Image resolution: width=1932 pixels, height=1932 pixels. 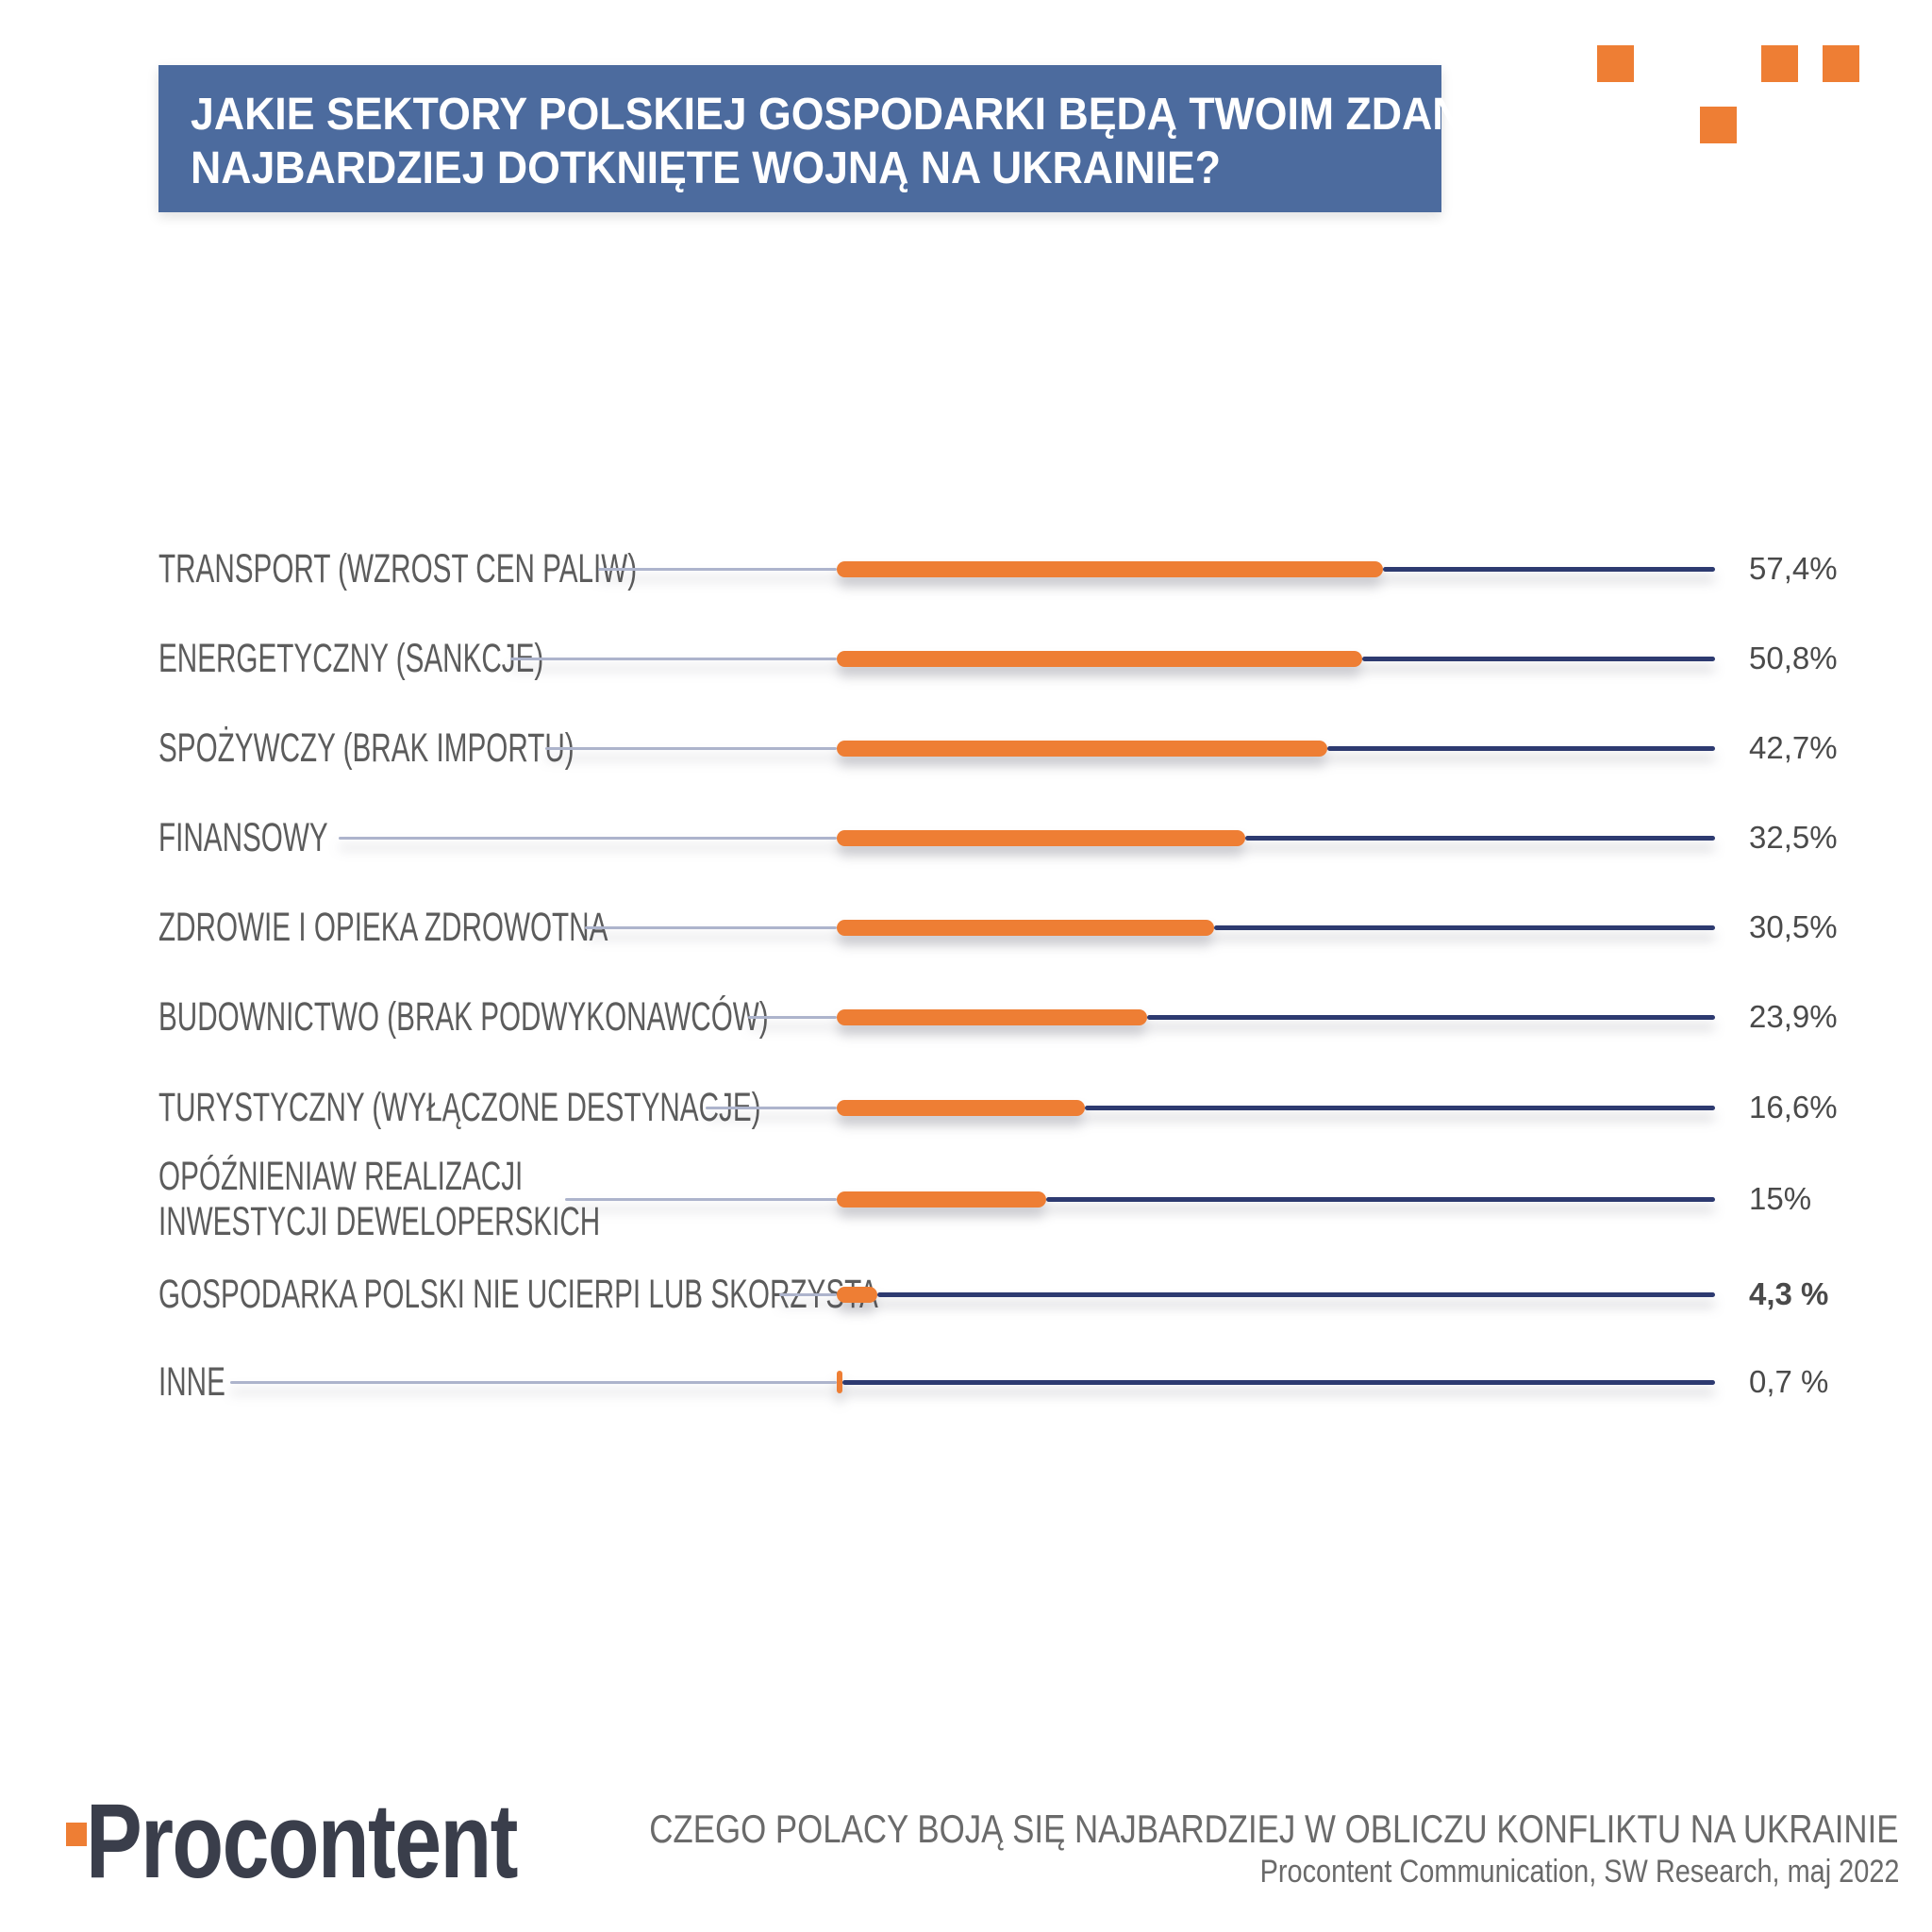 I want to click on procontent-logo: Procontent, so click(x=345, y=1841).